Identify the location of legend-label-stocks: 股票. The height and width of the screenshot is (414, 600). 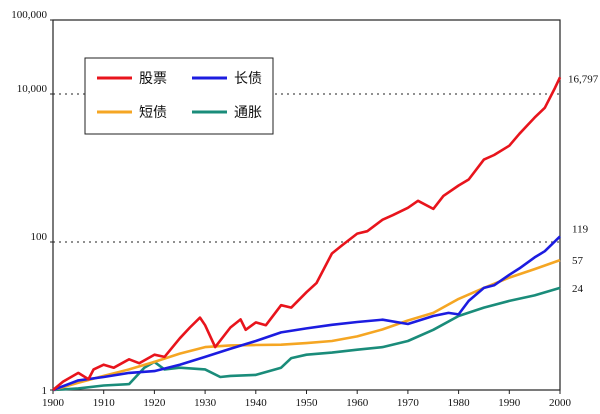
(153, 79).